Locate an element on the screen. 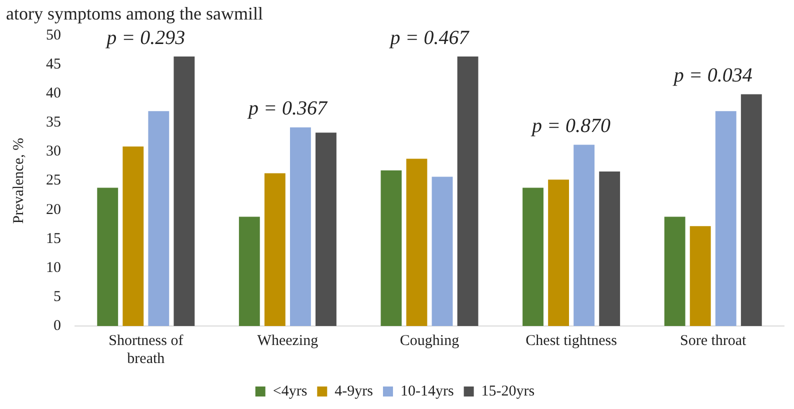  y-tick-label: 45 is located at coordinates (53, 64).